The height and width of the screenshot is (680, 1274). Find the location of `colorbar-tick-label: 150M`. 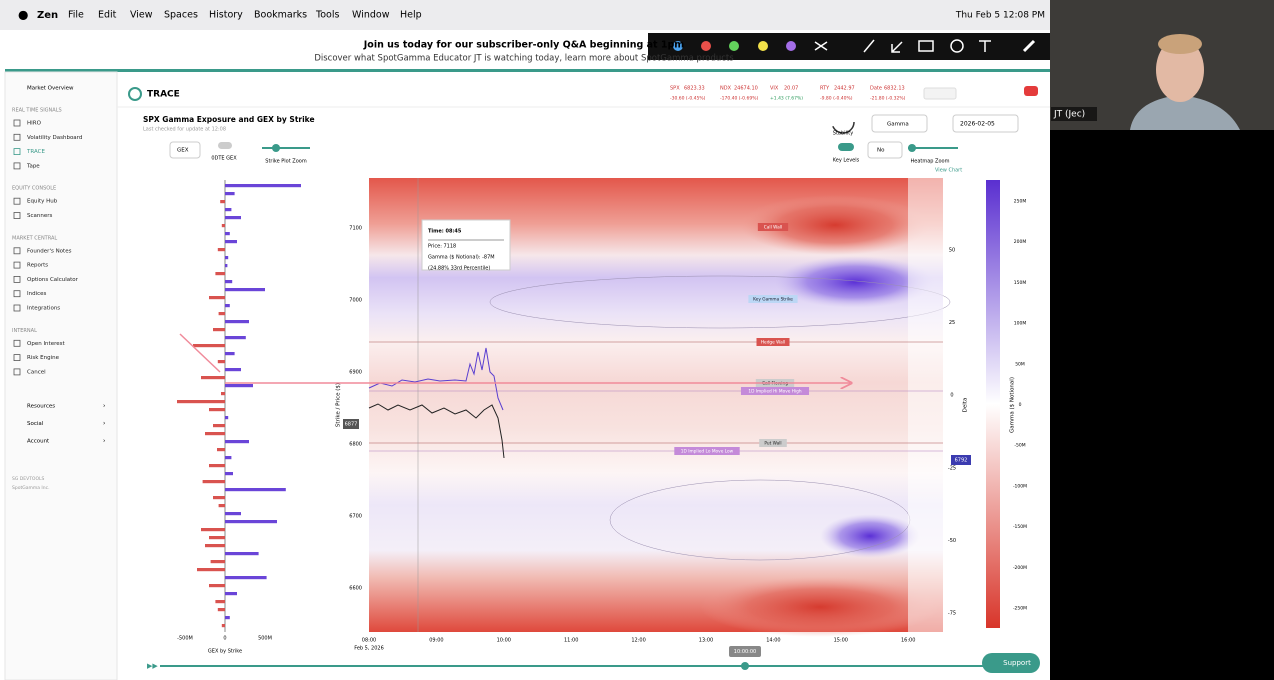

colorbar-tick-label: 150M is located at coordinates (1020, 283).